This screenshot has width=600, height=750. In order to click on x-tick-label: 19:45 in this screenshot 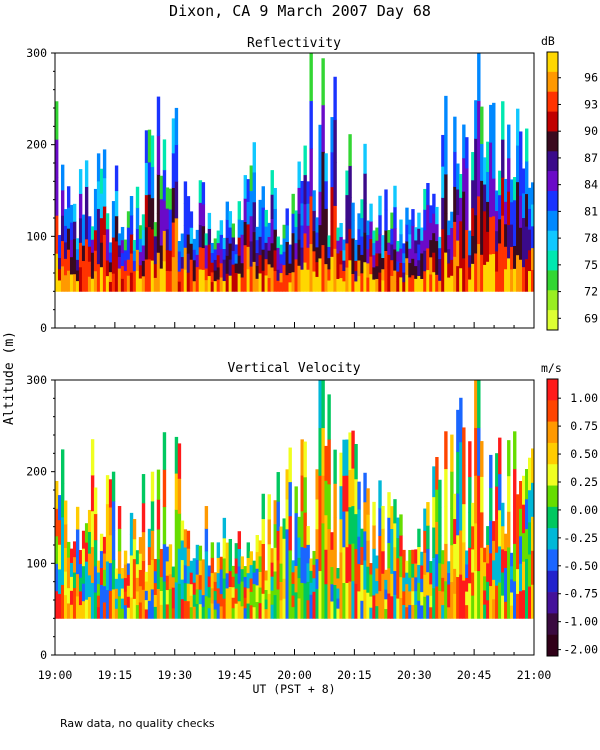, I will do `click(234, 675)`.